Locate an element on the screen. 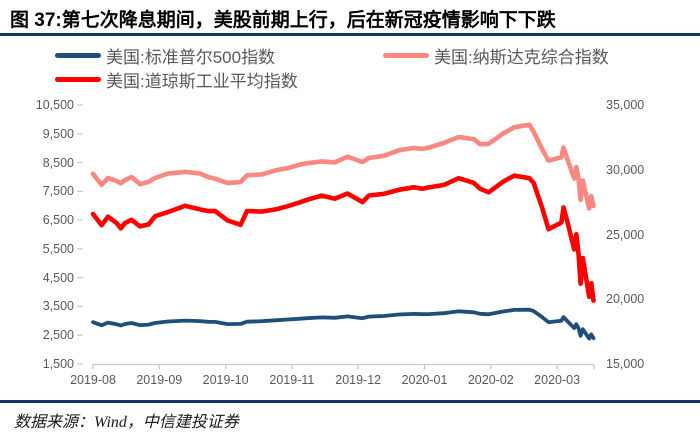 This screenshot has height=436, width=700. legend-item-dow: 美国:道琼斯工业平均指数 is located at coordinates (176, 79).